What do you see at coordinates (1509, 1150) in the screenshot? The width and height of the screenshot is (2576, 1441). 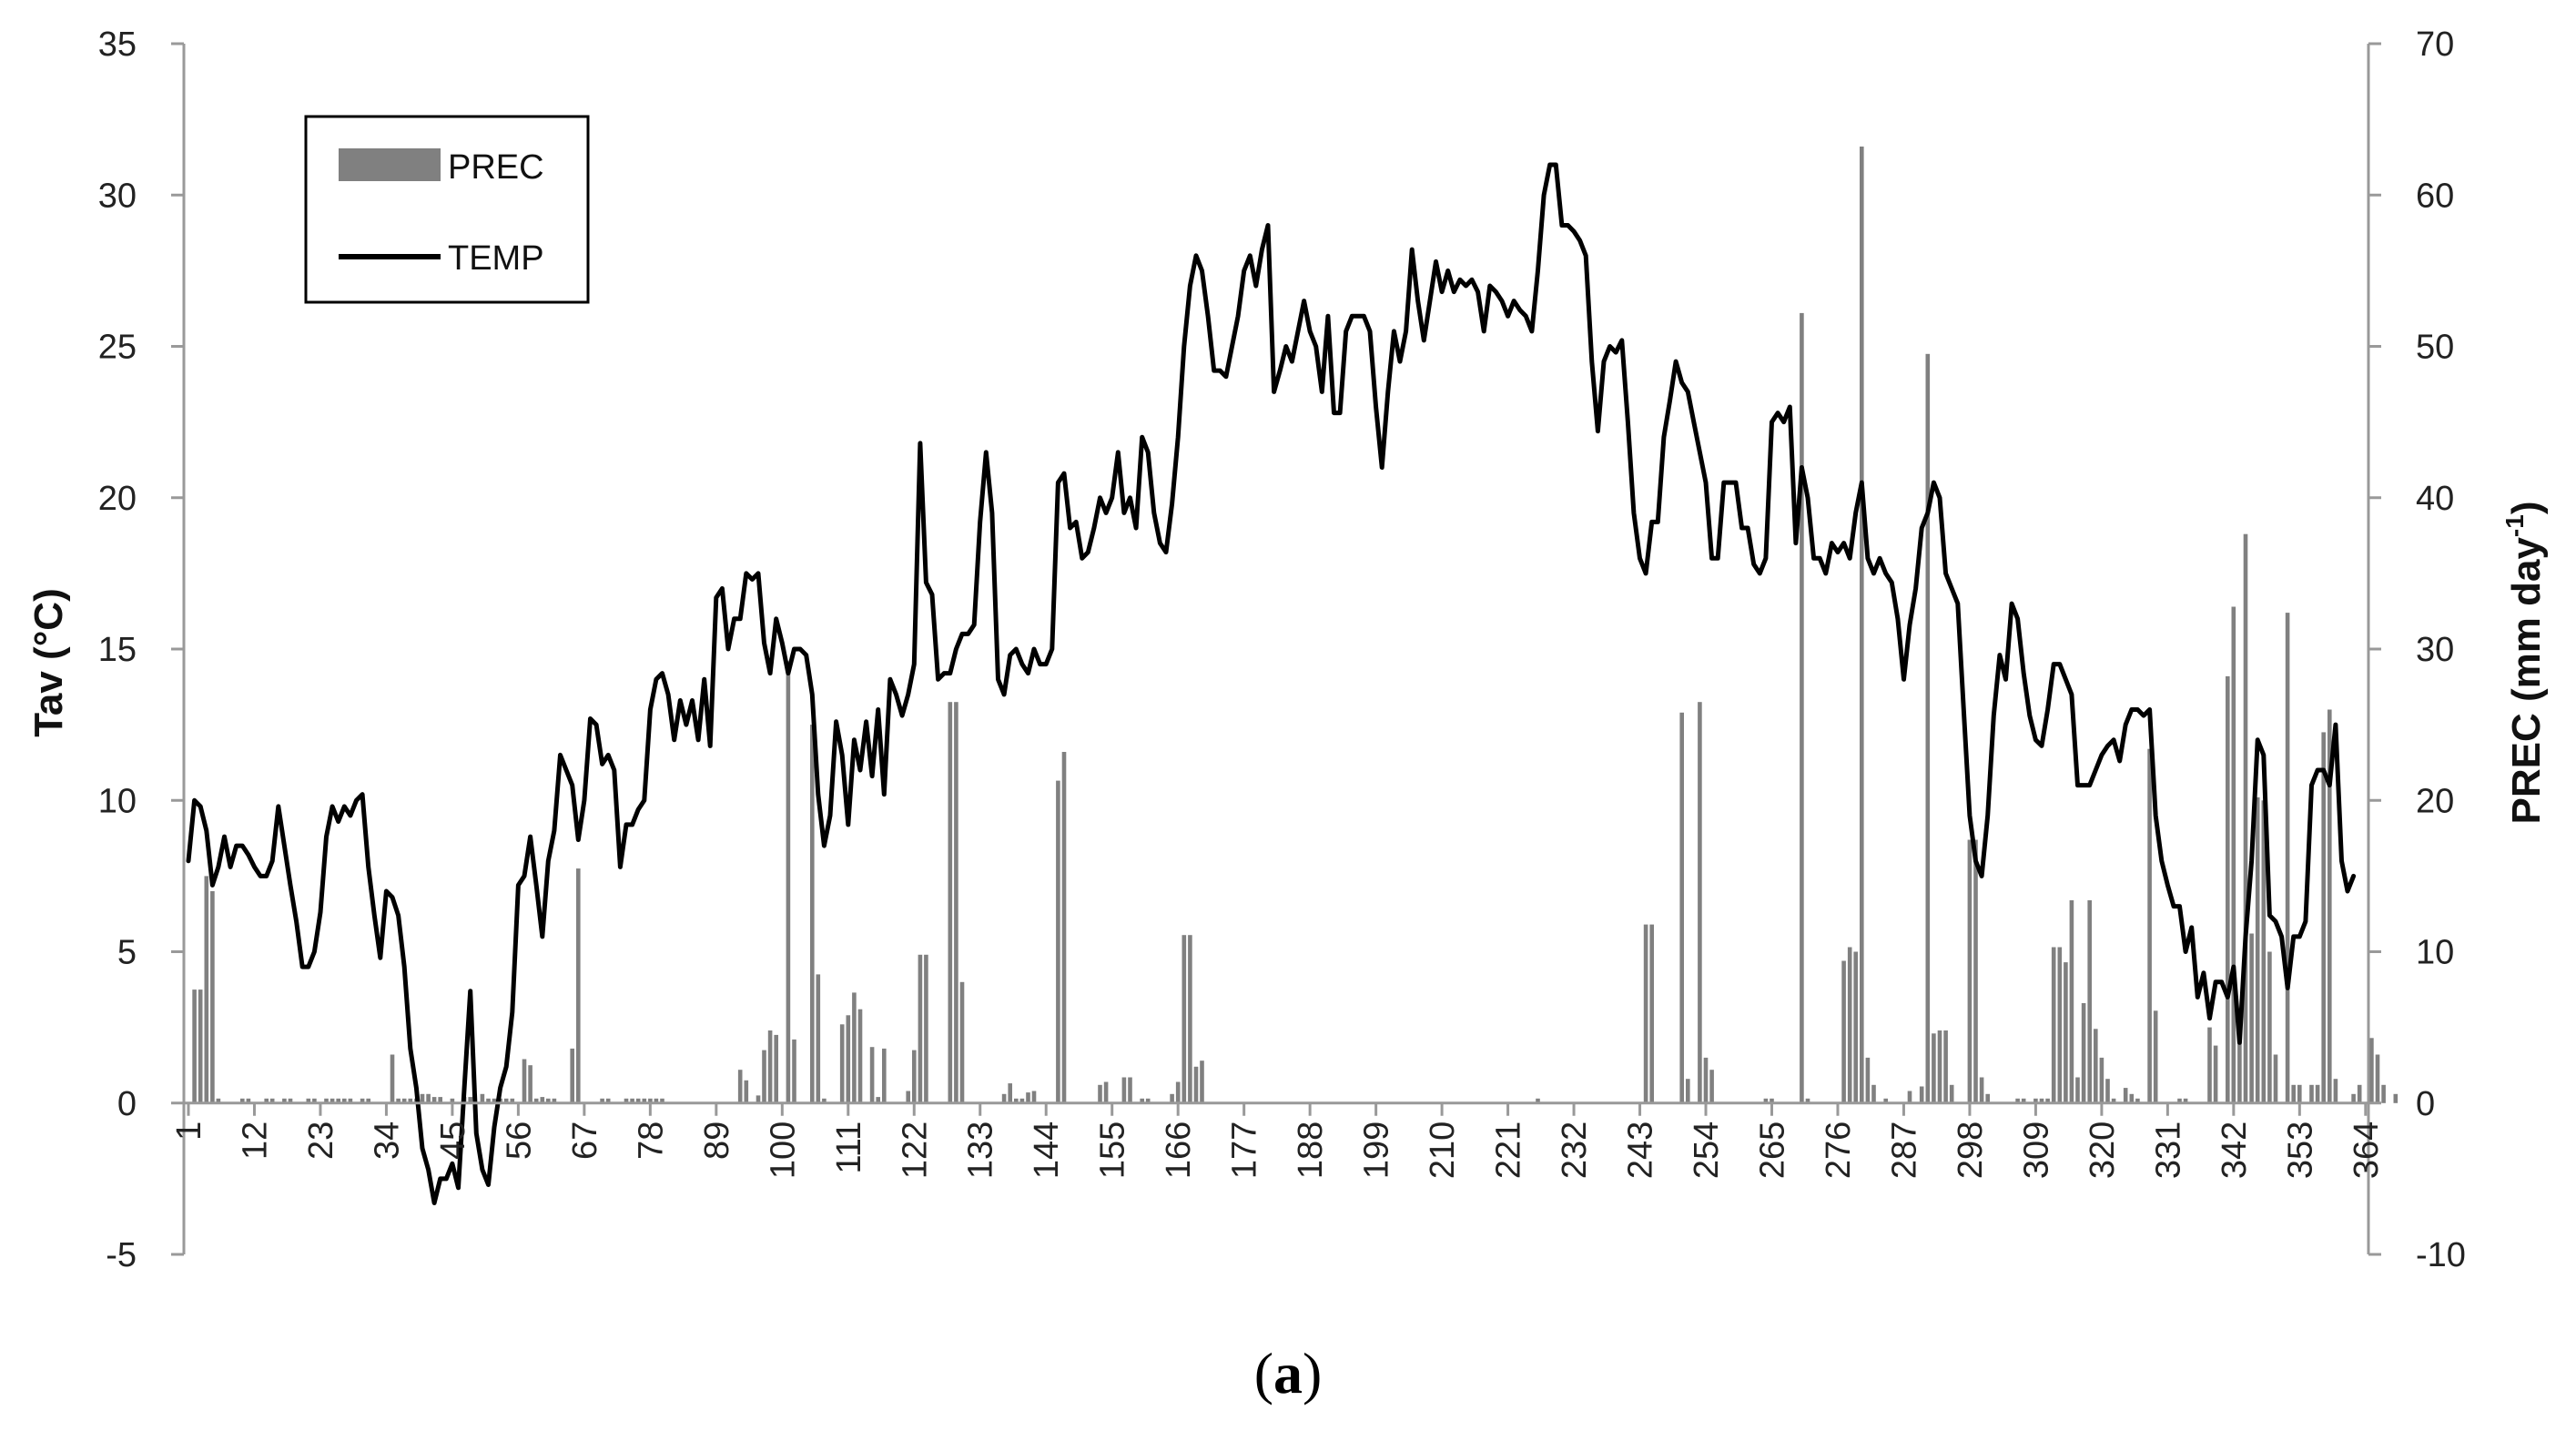 I see `x-tick-label: 221` at bounding box center [1509, 1150].